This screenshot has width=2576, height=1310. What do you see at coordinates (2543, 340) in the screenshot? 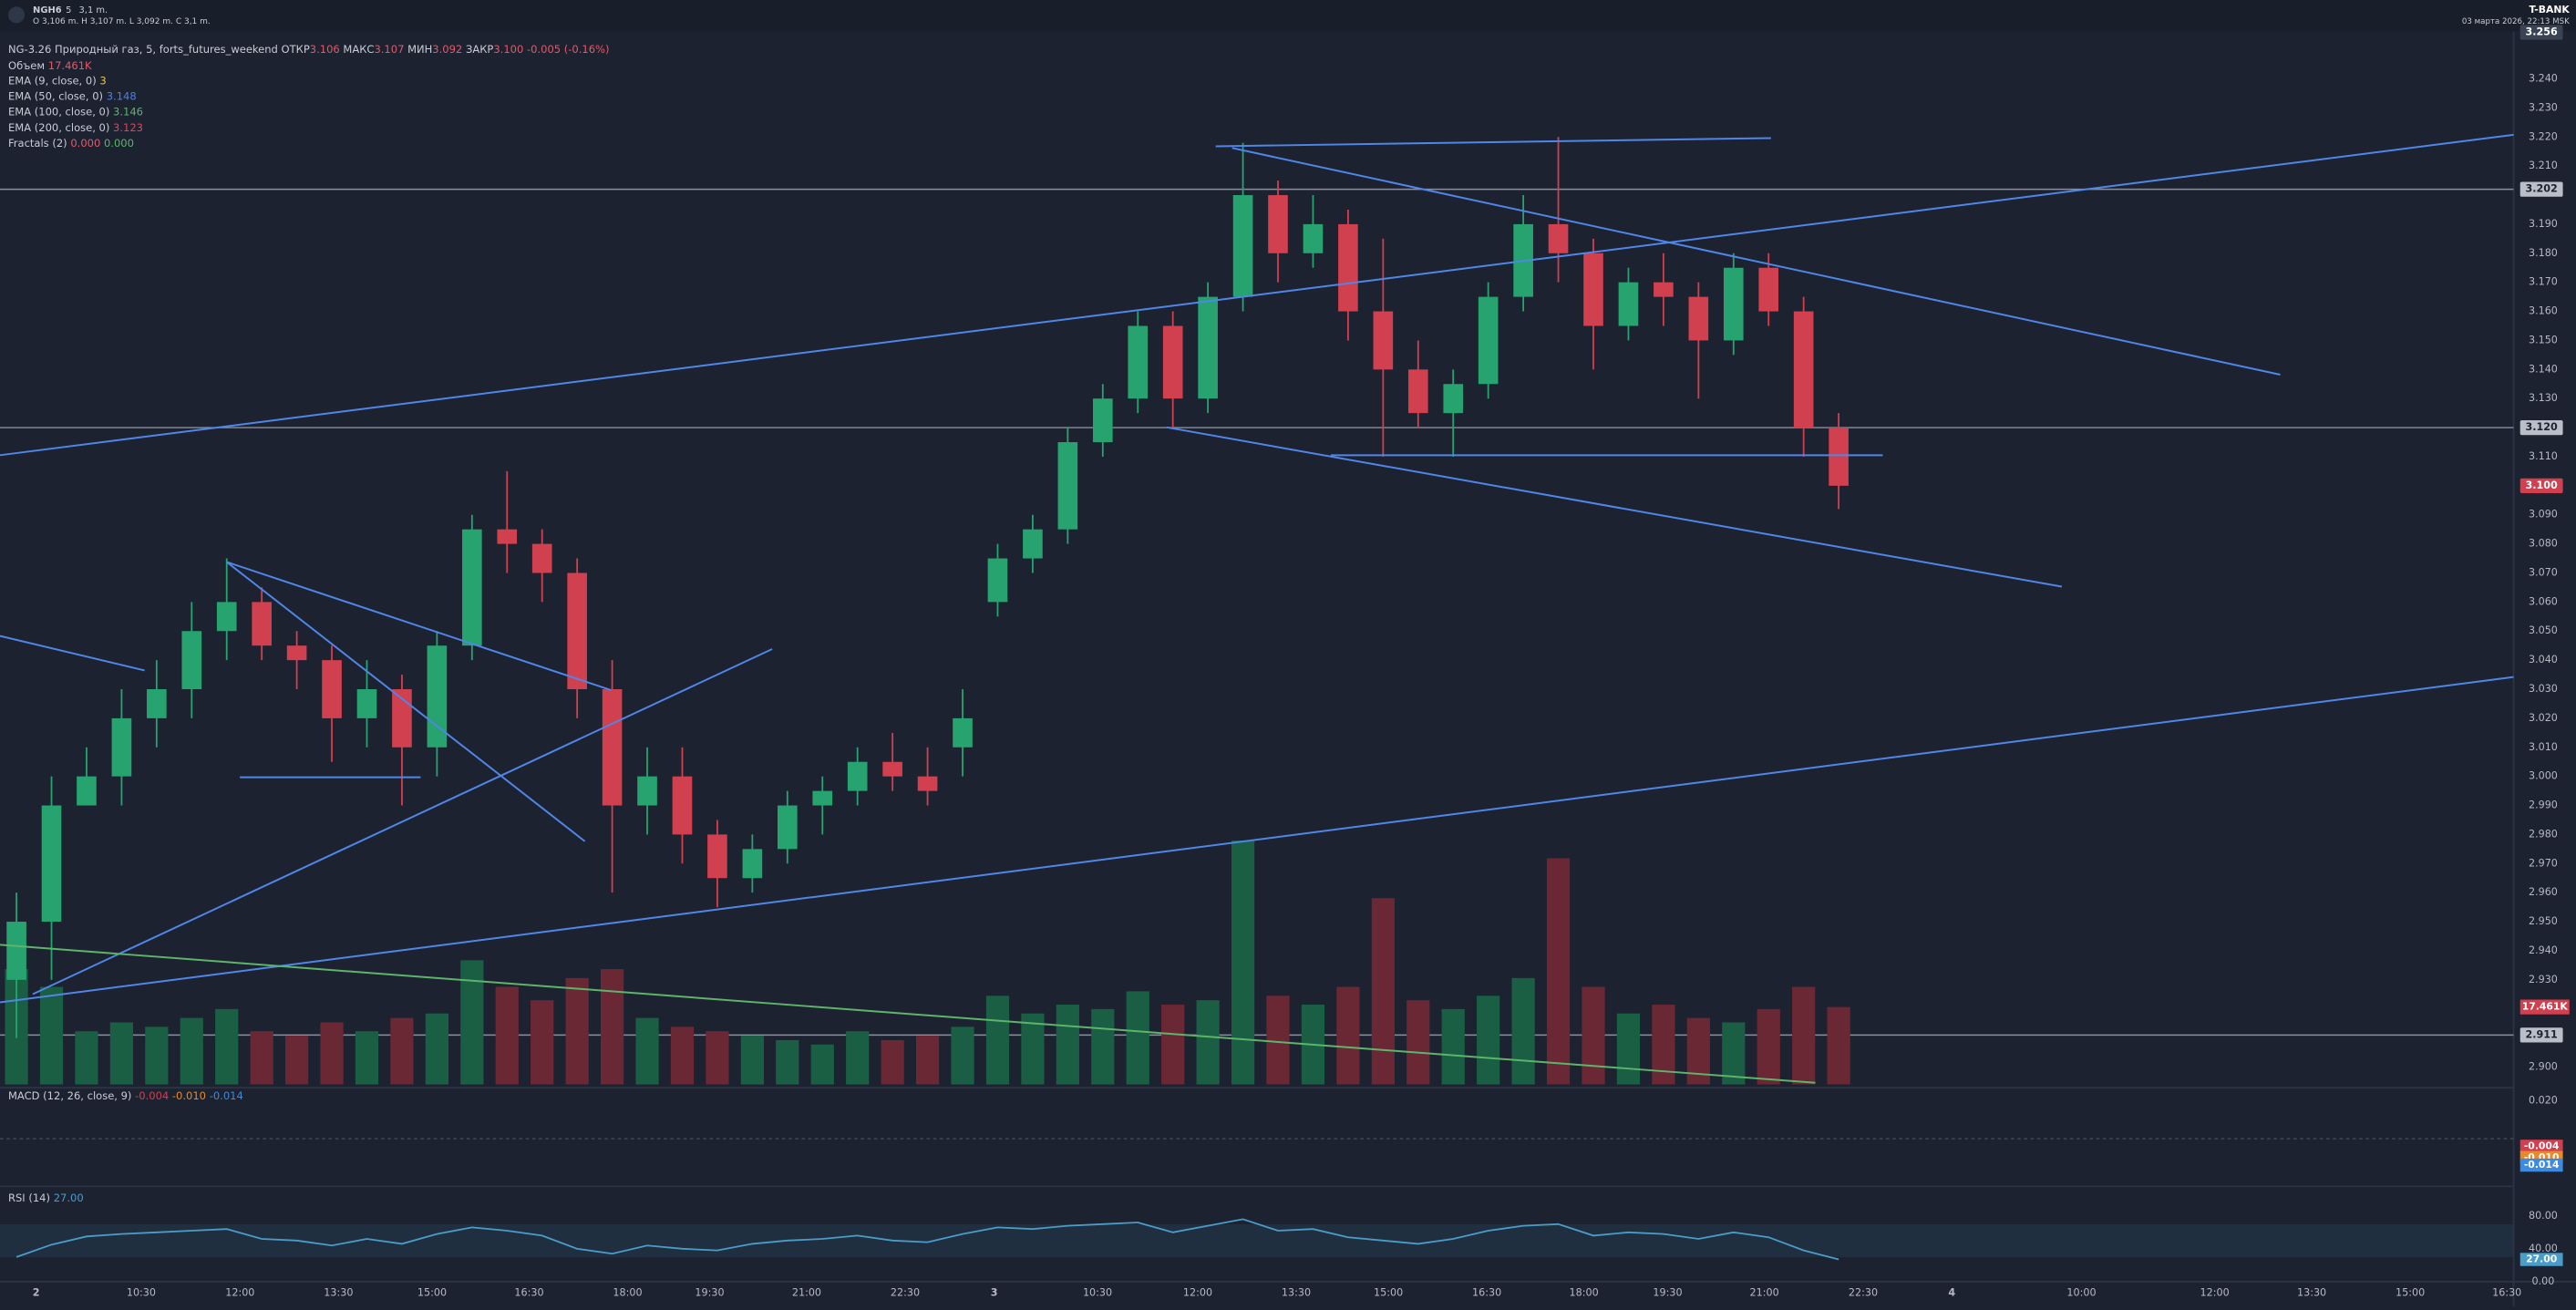
I see `y-tick-label: 3.150` at bounding box center [2543, 340].